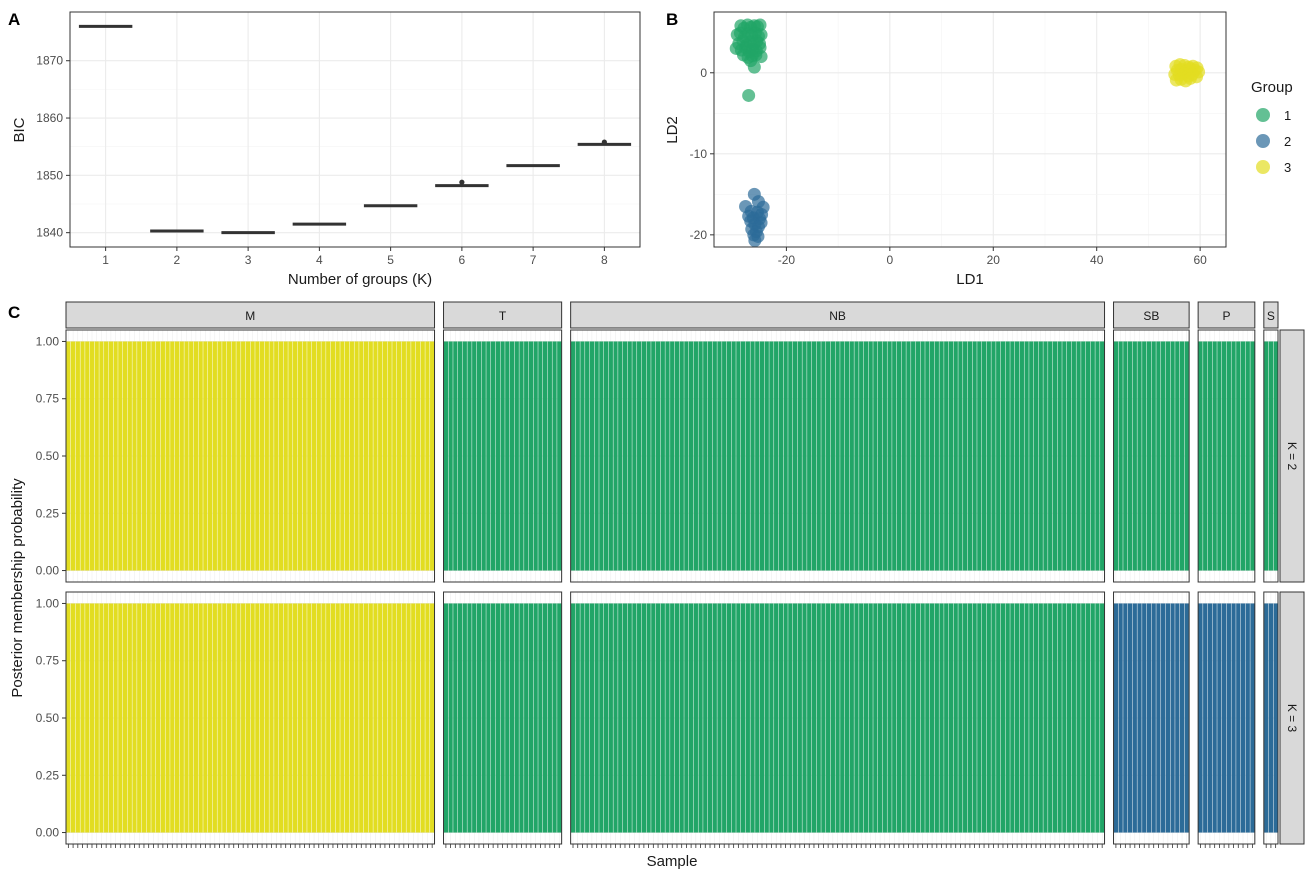 Image resolution: width=1309 pixels, height=870 pixels. I want to click on legend: Group 1 2 3, so click(1272, 127).